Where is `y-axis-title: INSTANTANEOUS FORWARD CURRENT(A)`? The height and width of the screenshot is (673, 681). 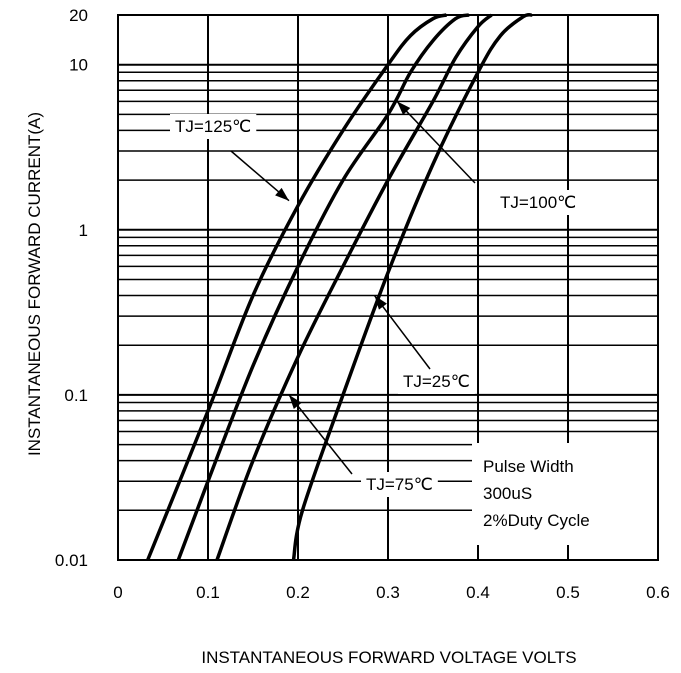
y-axis-title: INSTANTANEOUS FORWARD CURRENT(A) is located at coordinates (34, 284).